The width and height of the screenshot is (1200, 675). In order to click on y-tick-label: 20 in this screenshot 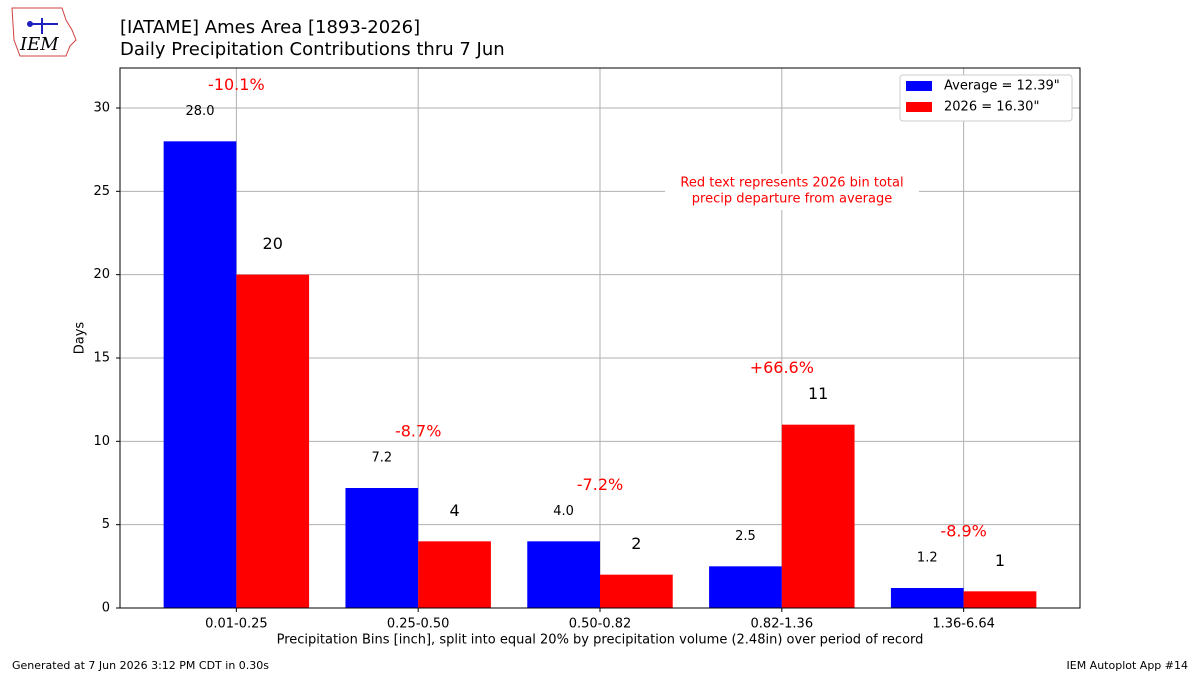, I will do `click(101, 274)`.